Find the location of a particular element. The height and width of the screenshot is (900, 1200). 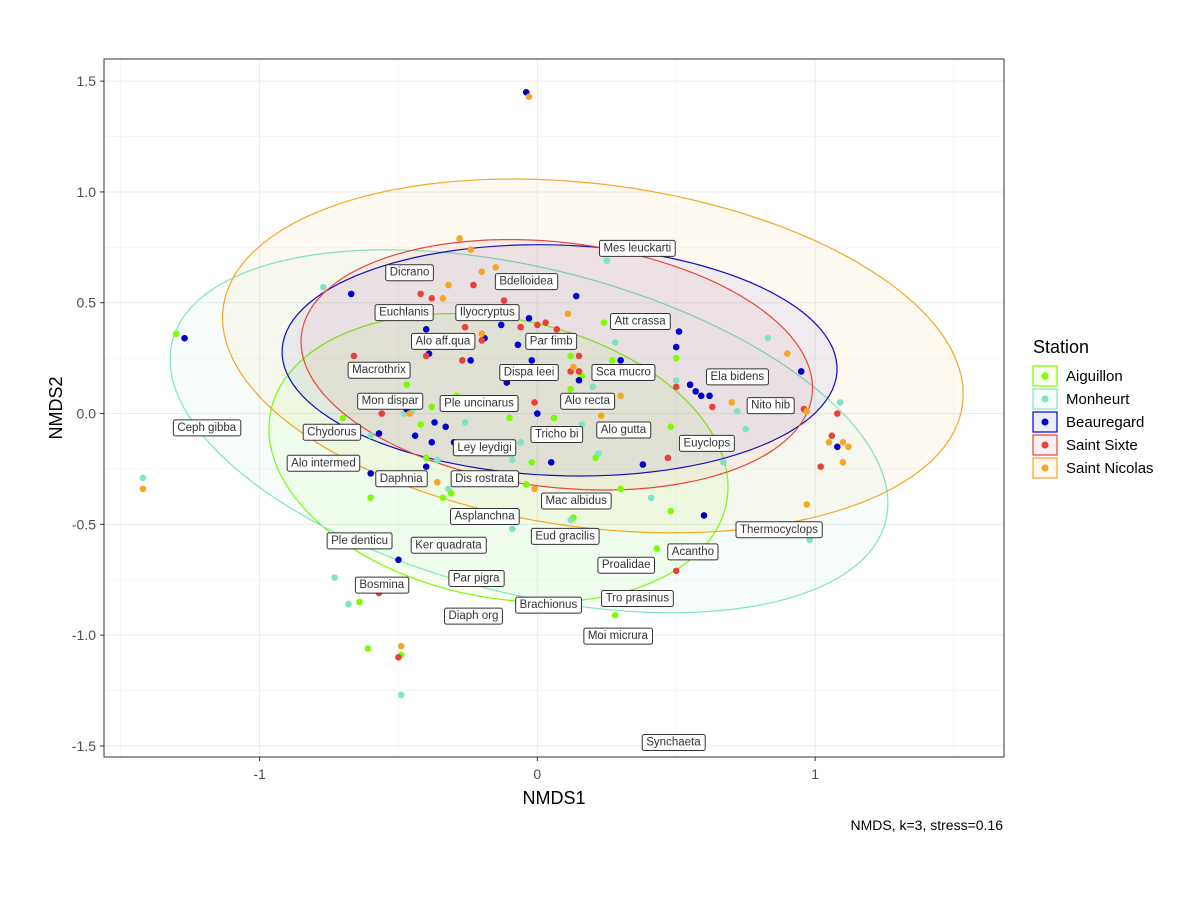

species-label: Alo aff.qua is located at coordinates (443, 341).